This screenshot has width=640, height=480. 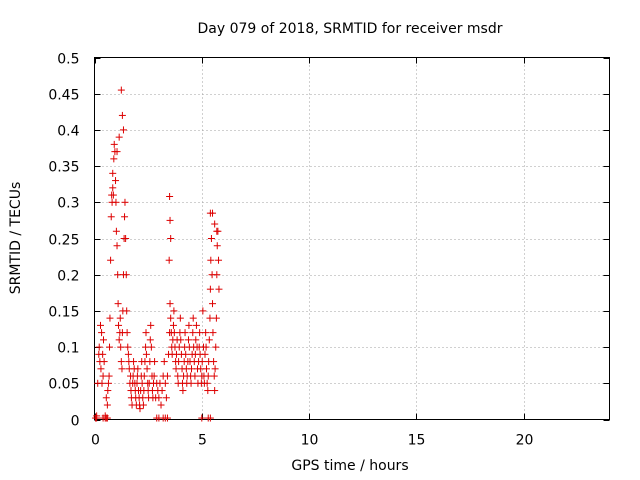 I want to click on x-tick-labels: 0 5 10 15 20, so click(x=312, y=441).